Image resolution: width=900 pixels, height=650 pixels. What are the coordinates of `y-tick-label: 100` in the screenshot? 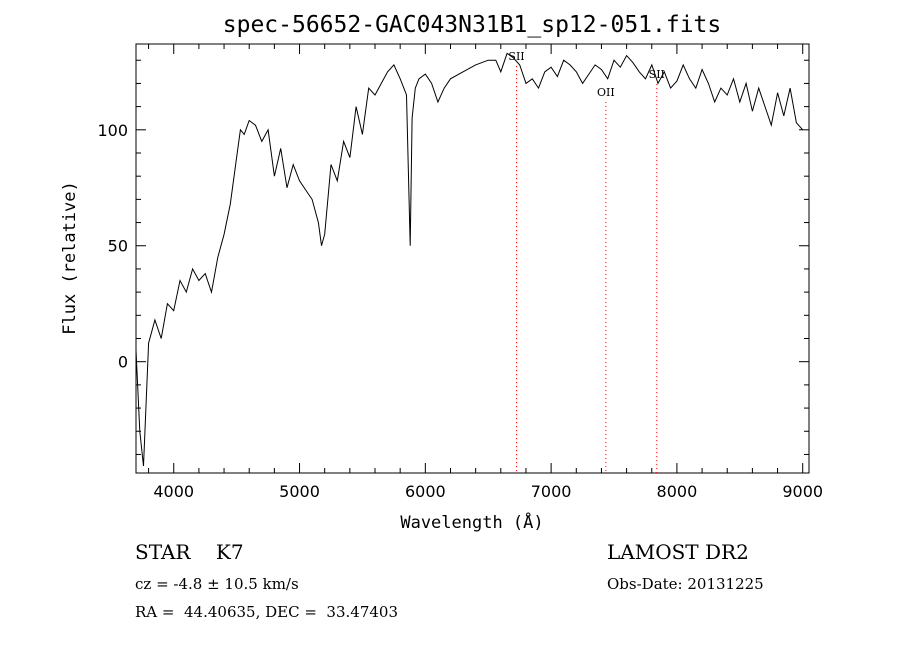 It's located at (112, 130).